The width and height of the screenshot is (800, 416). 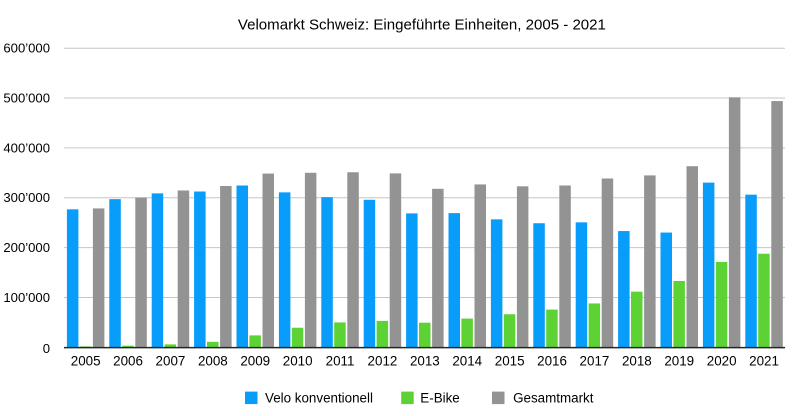 I want to click on svg-text: 2012, so click(x=383, y=361).